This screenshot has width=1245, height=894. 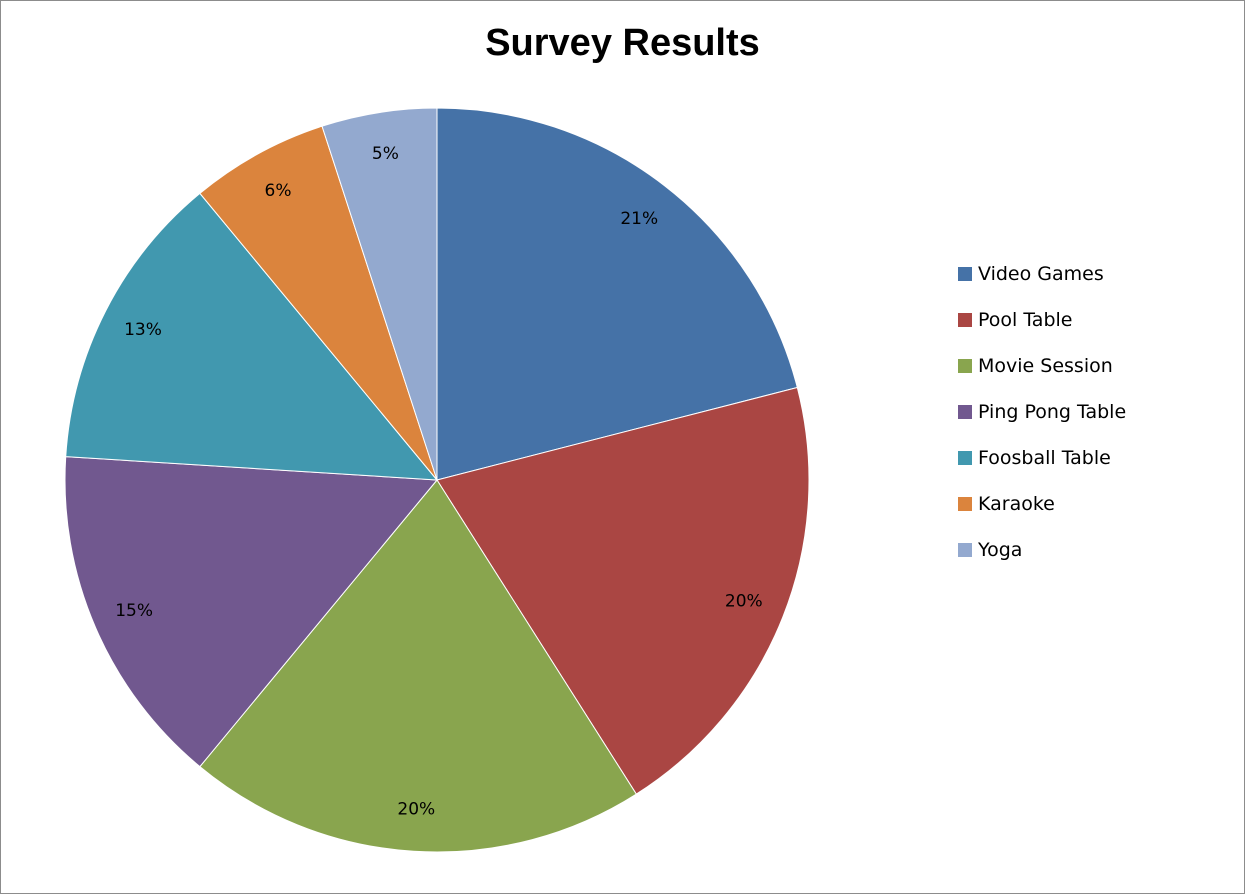 I want to click on legend-label: Karaoke, so click(x=1016, y=504).